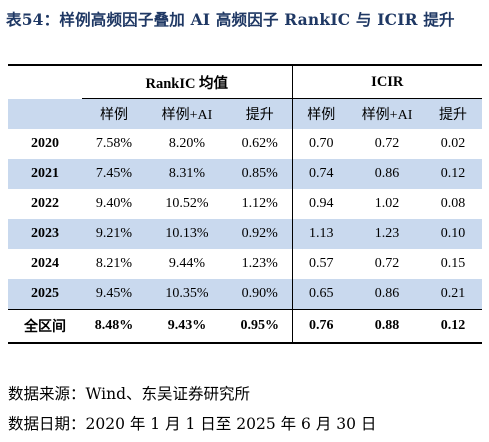  What do you see at coordinates (260, 174) in the screenshot?
I see `table-cell: 0.85%` at bounding box center [260, 174].